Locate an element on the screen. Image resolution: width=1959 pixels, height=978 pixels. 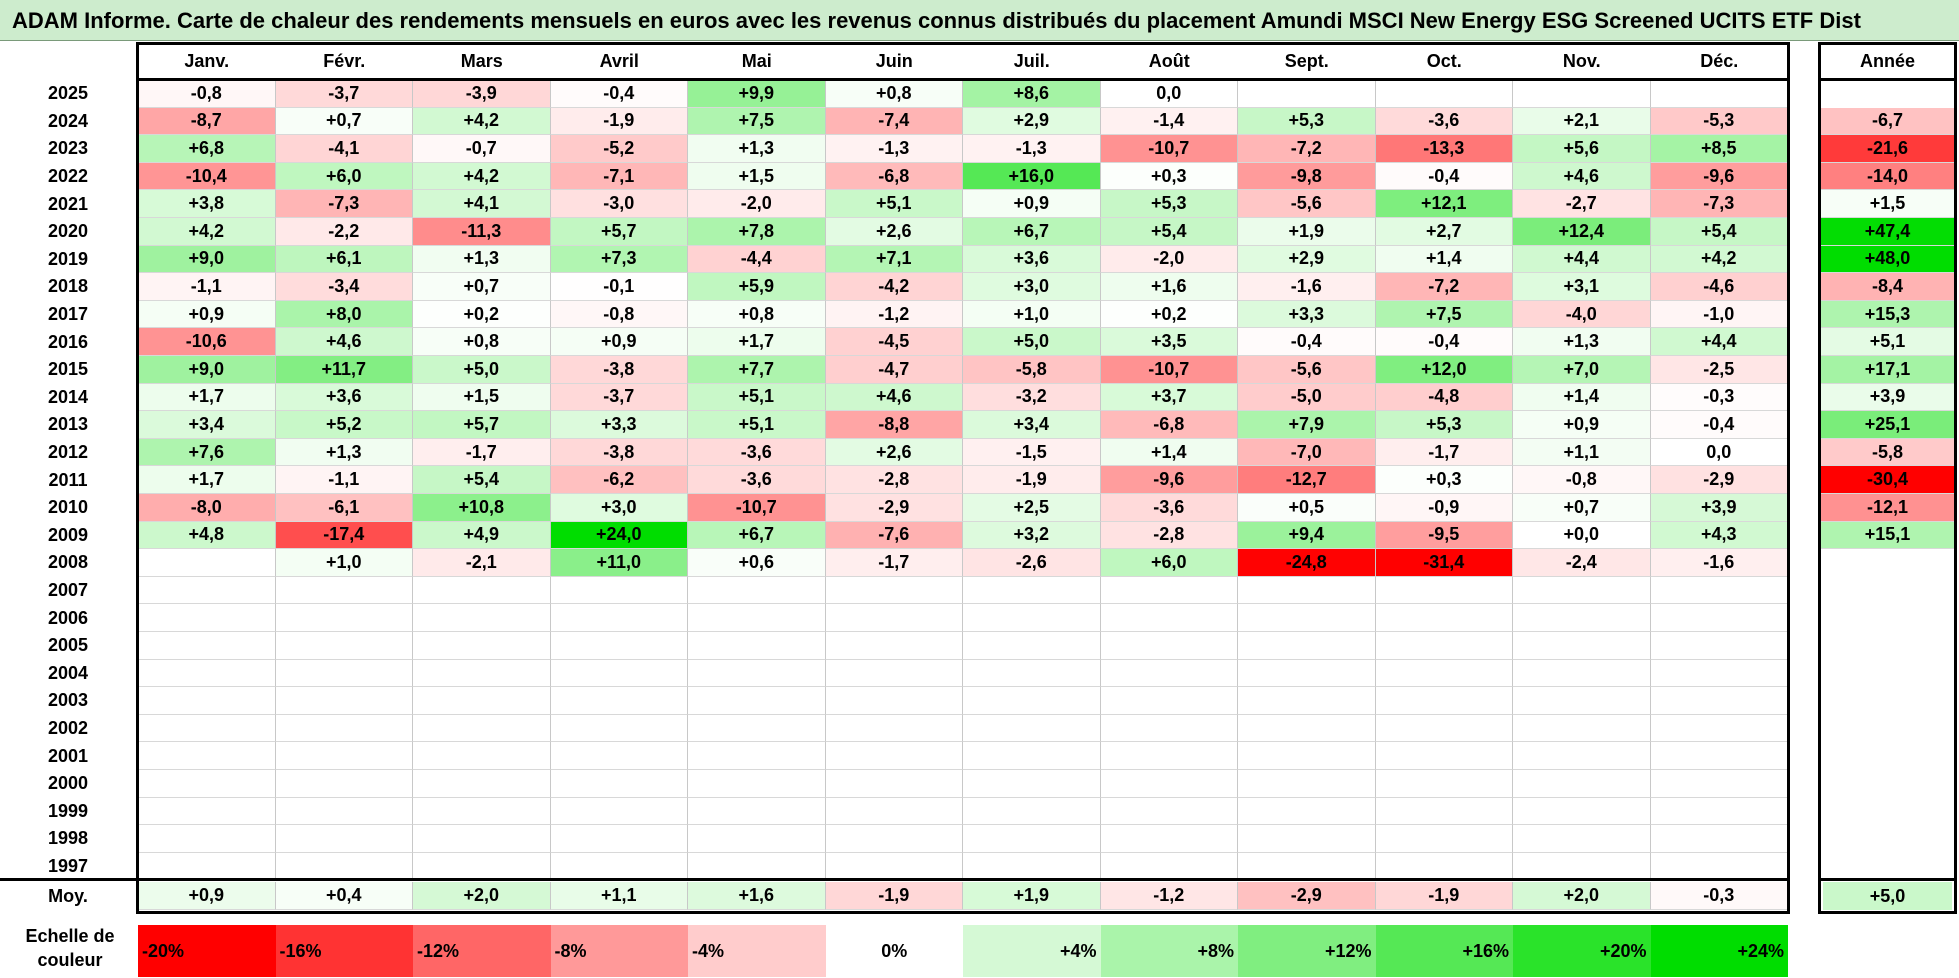
heatmap-cell: -2,9 is located at coordinates (894, 508).